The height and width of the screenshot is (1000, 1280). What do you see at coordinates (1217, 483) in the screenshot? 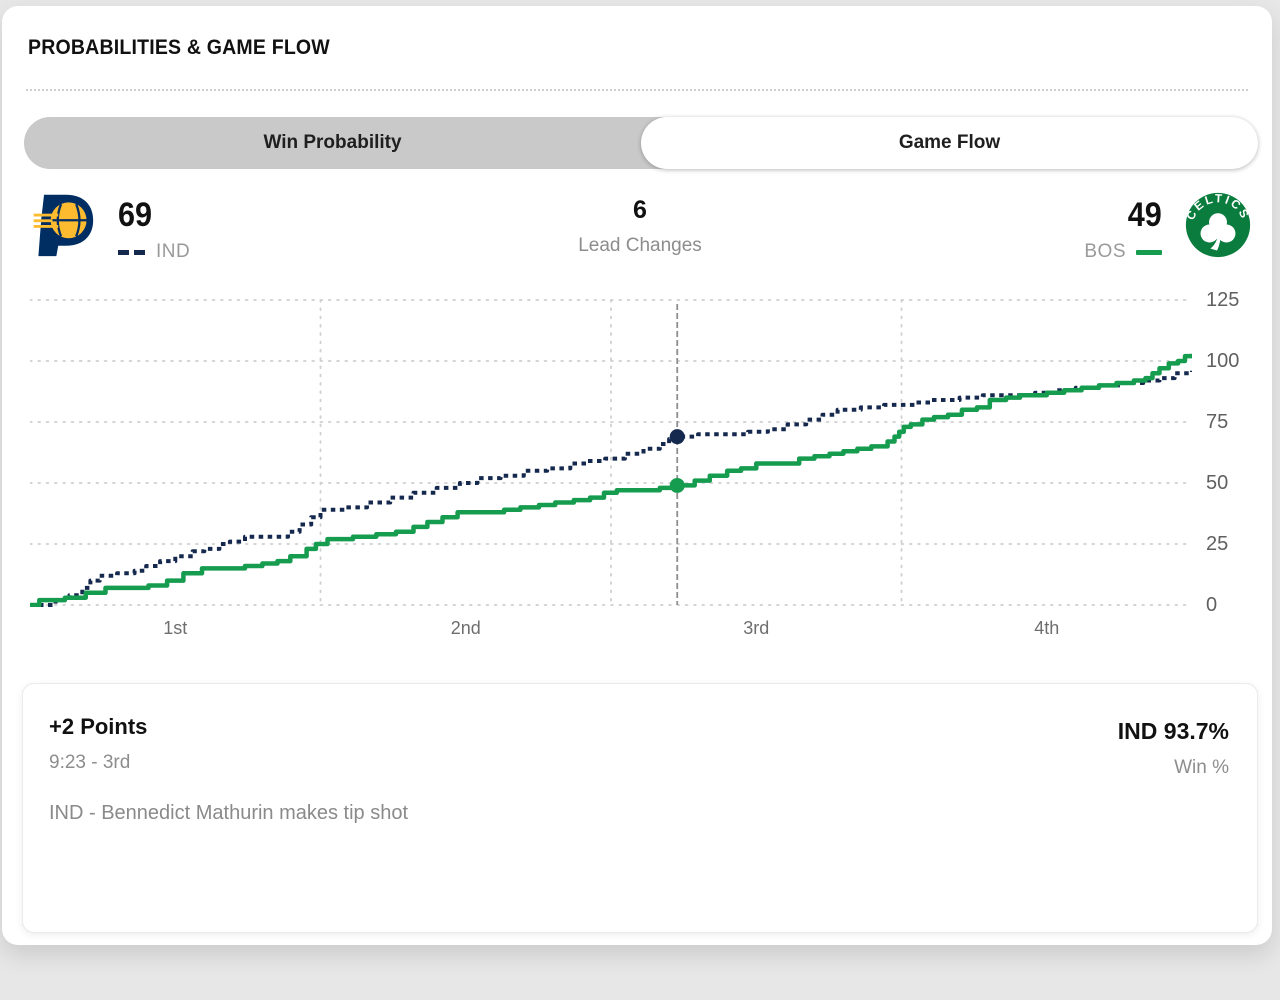
I see `y-axis-label: 50` at bounding box center [1217, 483].